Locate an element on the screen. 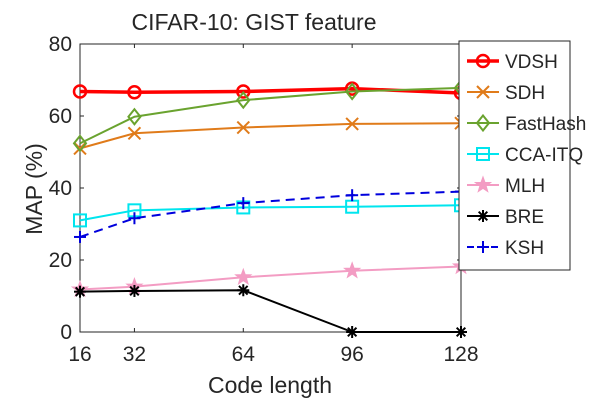  series-vdsh is located at coordinates (270, 91).